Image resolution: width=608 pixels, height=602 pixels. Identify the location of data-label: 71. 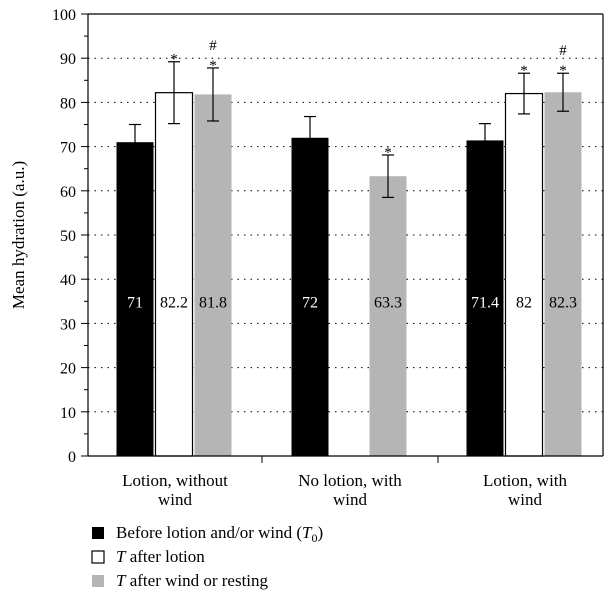
(135, 302).